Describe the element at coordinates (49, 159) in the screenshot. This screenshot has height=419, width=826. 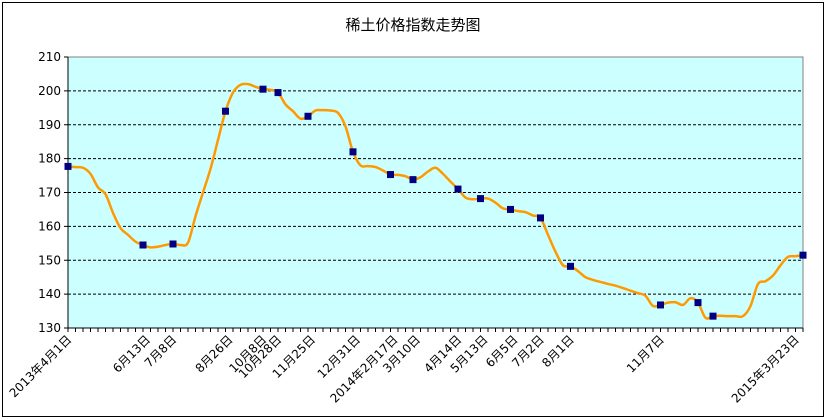
I see `y-tick-label-180: 180` at that location.